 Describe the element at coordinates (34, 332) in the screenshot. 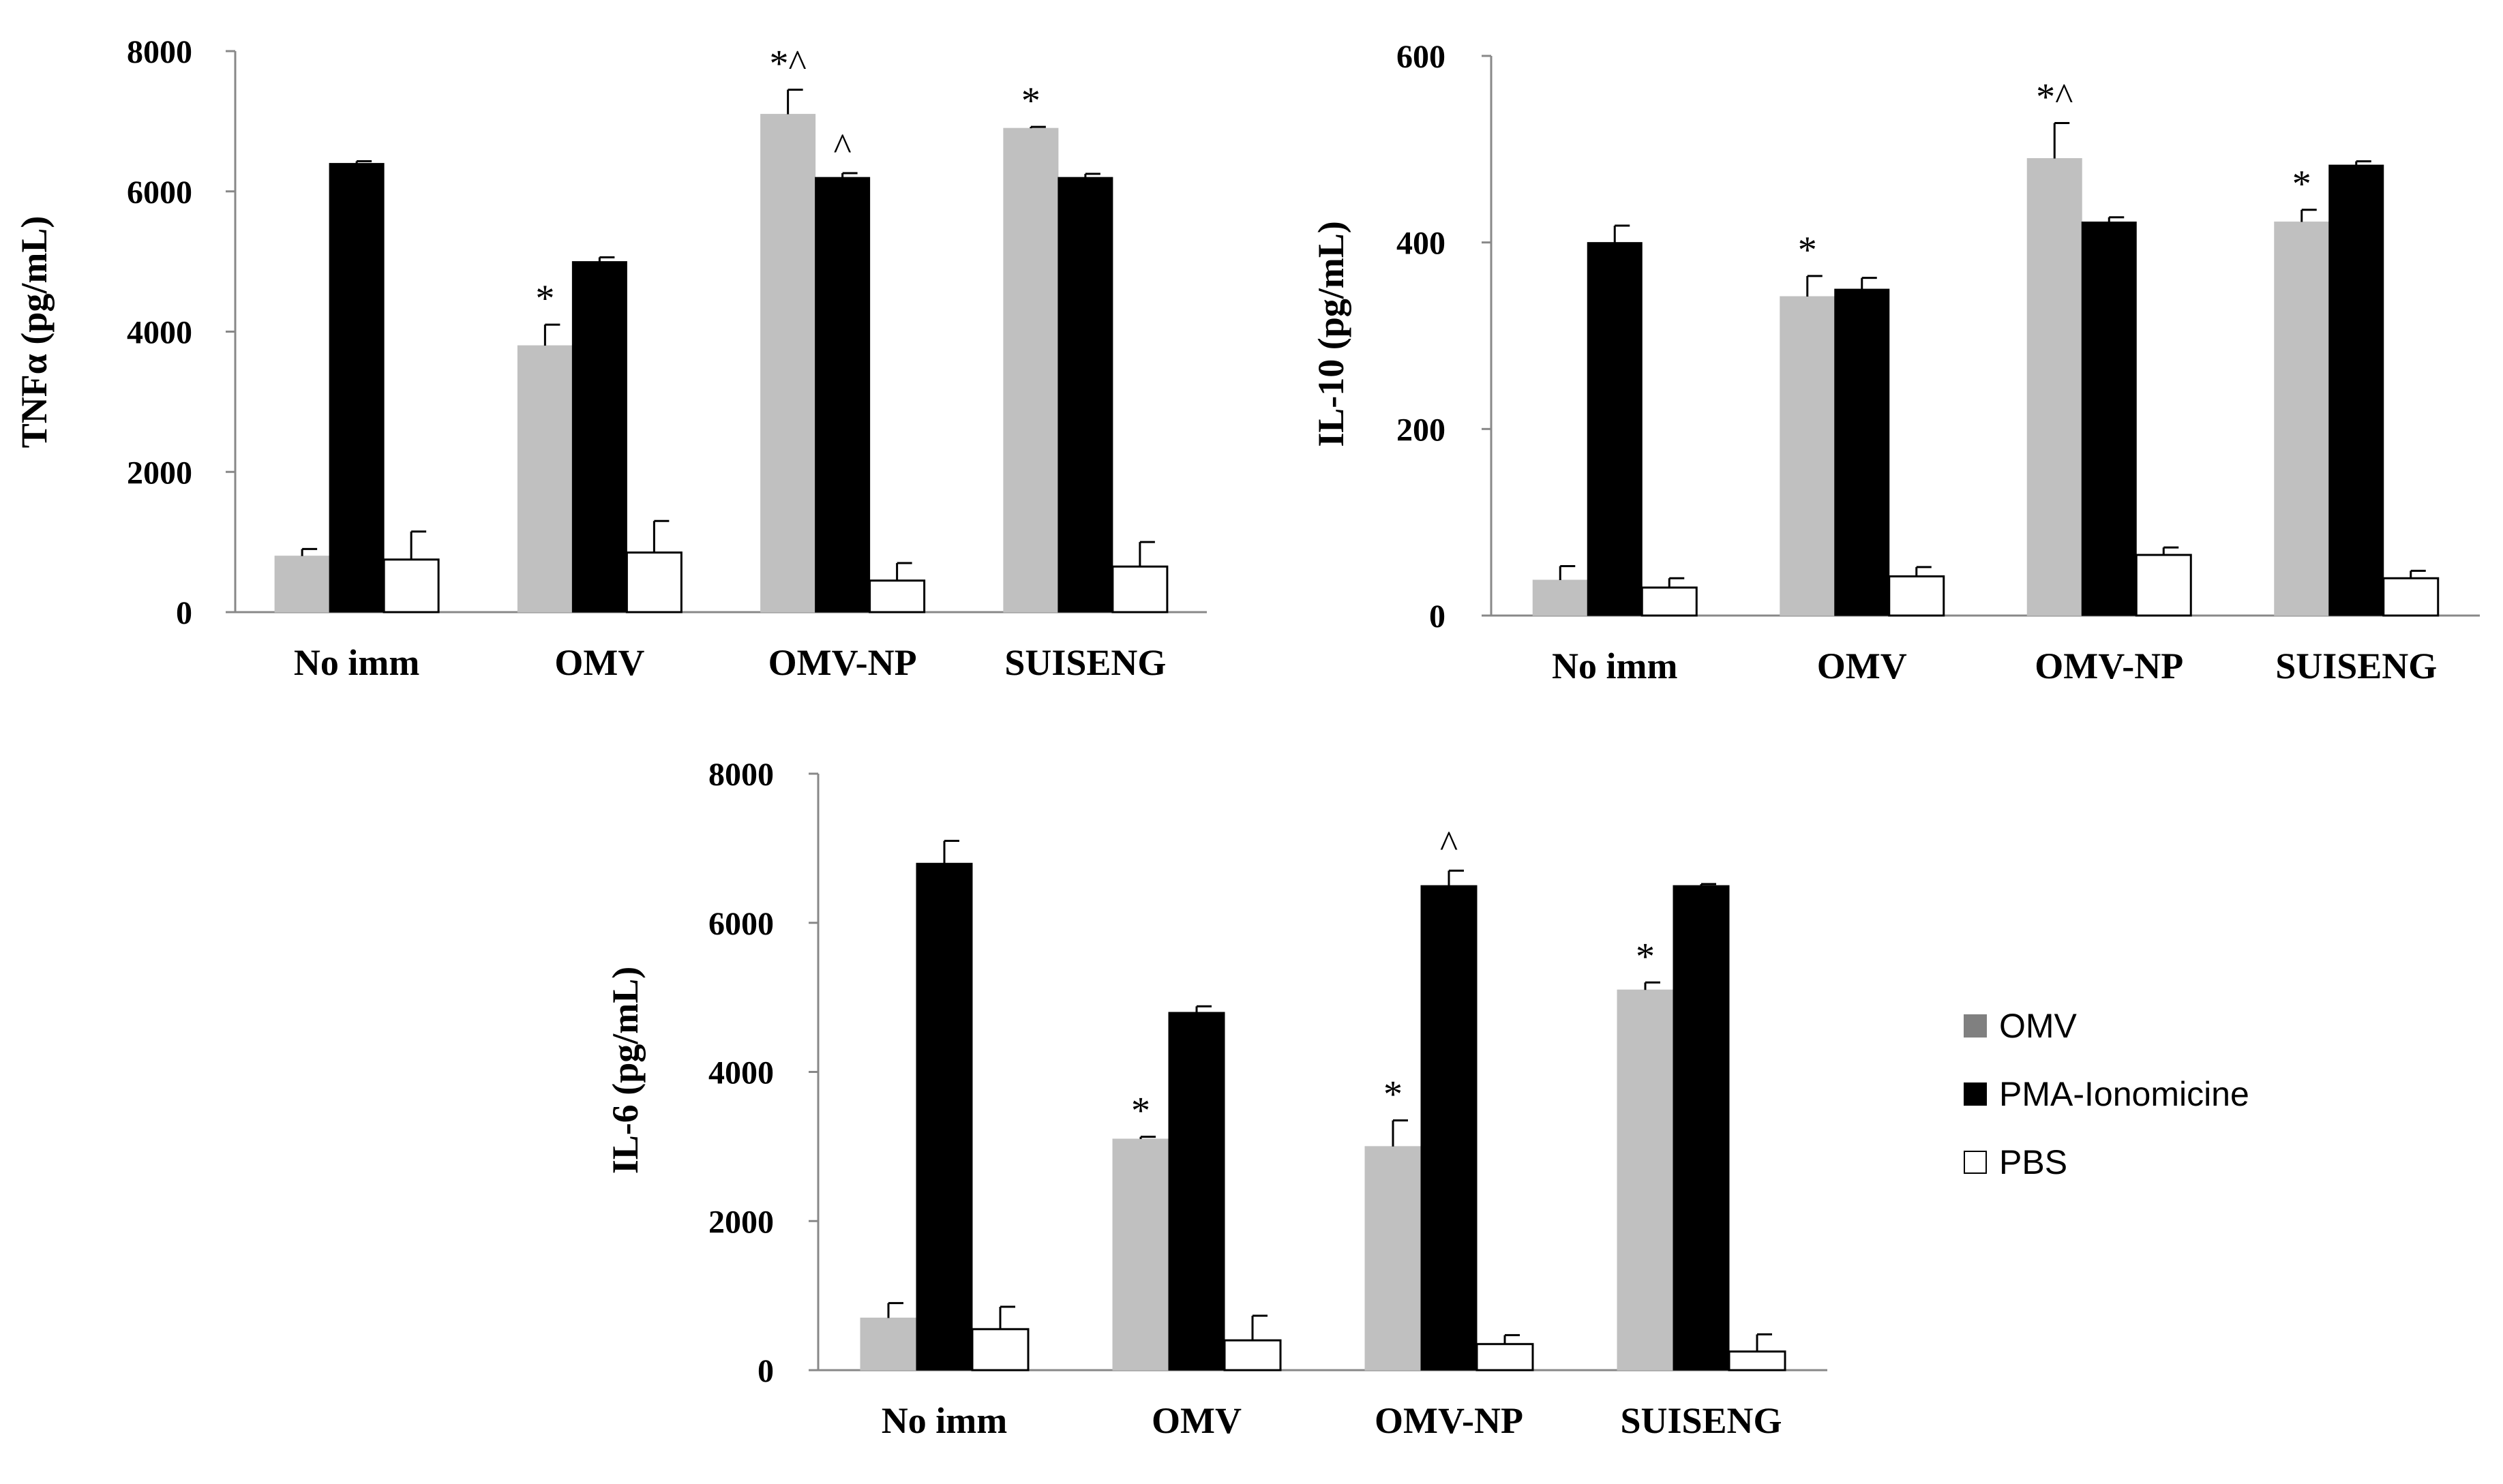

I see `y-axis-label: TNFα (pg/mL)` at that location.